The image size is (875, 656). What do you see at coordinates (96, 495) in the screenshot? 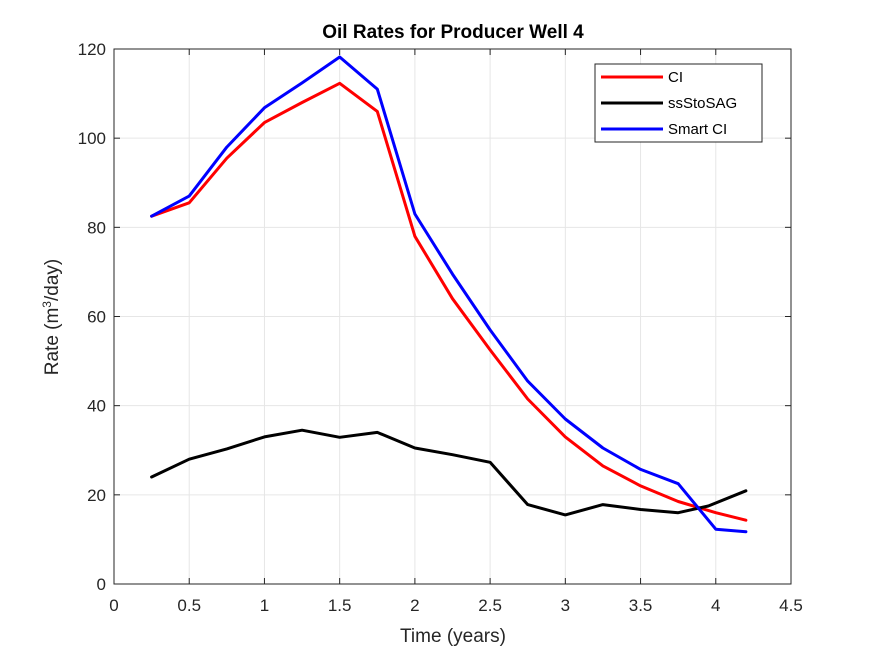
I see `y-tick-label: 20` at bounding box center [96, 495].